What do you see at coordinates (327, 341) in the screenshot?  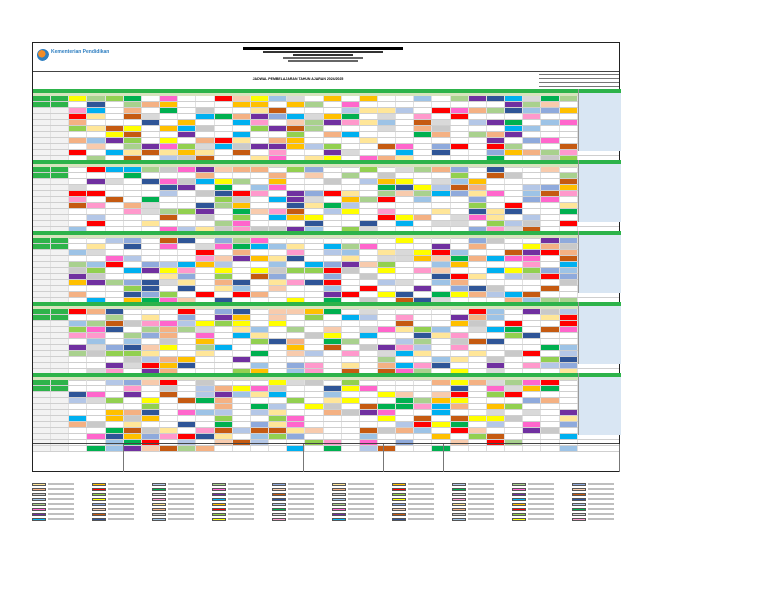 I see `day-block` at bounding box center [327, 341].